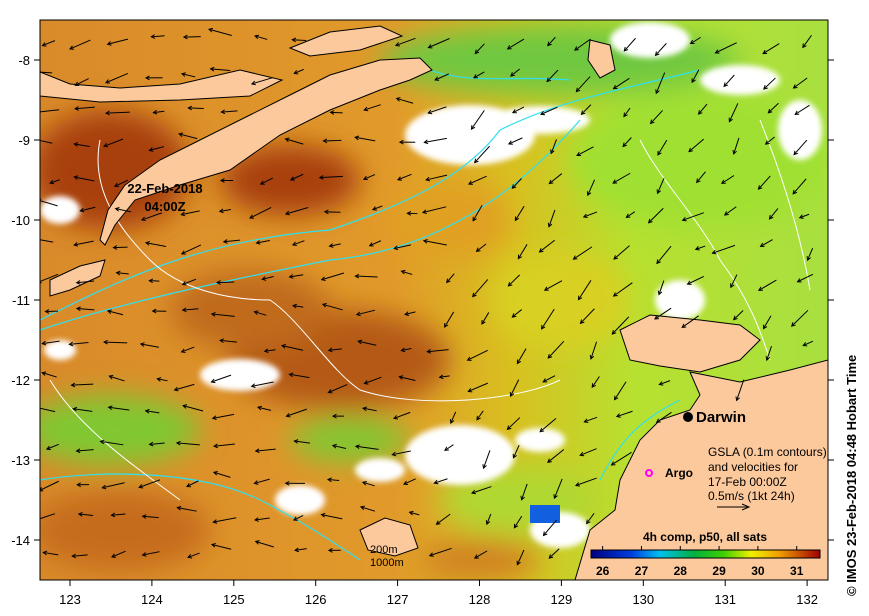 The height and width of the screenshot is (616, 869). What do you see at coordinates (21, 300) in the screenshot?
I see `y-tick-label: -11` at bounding box center [21, 300].